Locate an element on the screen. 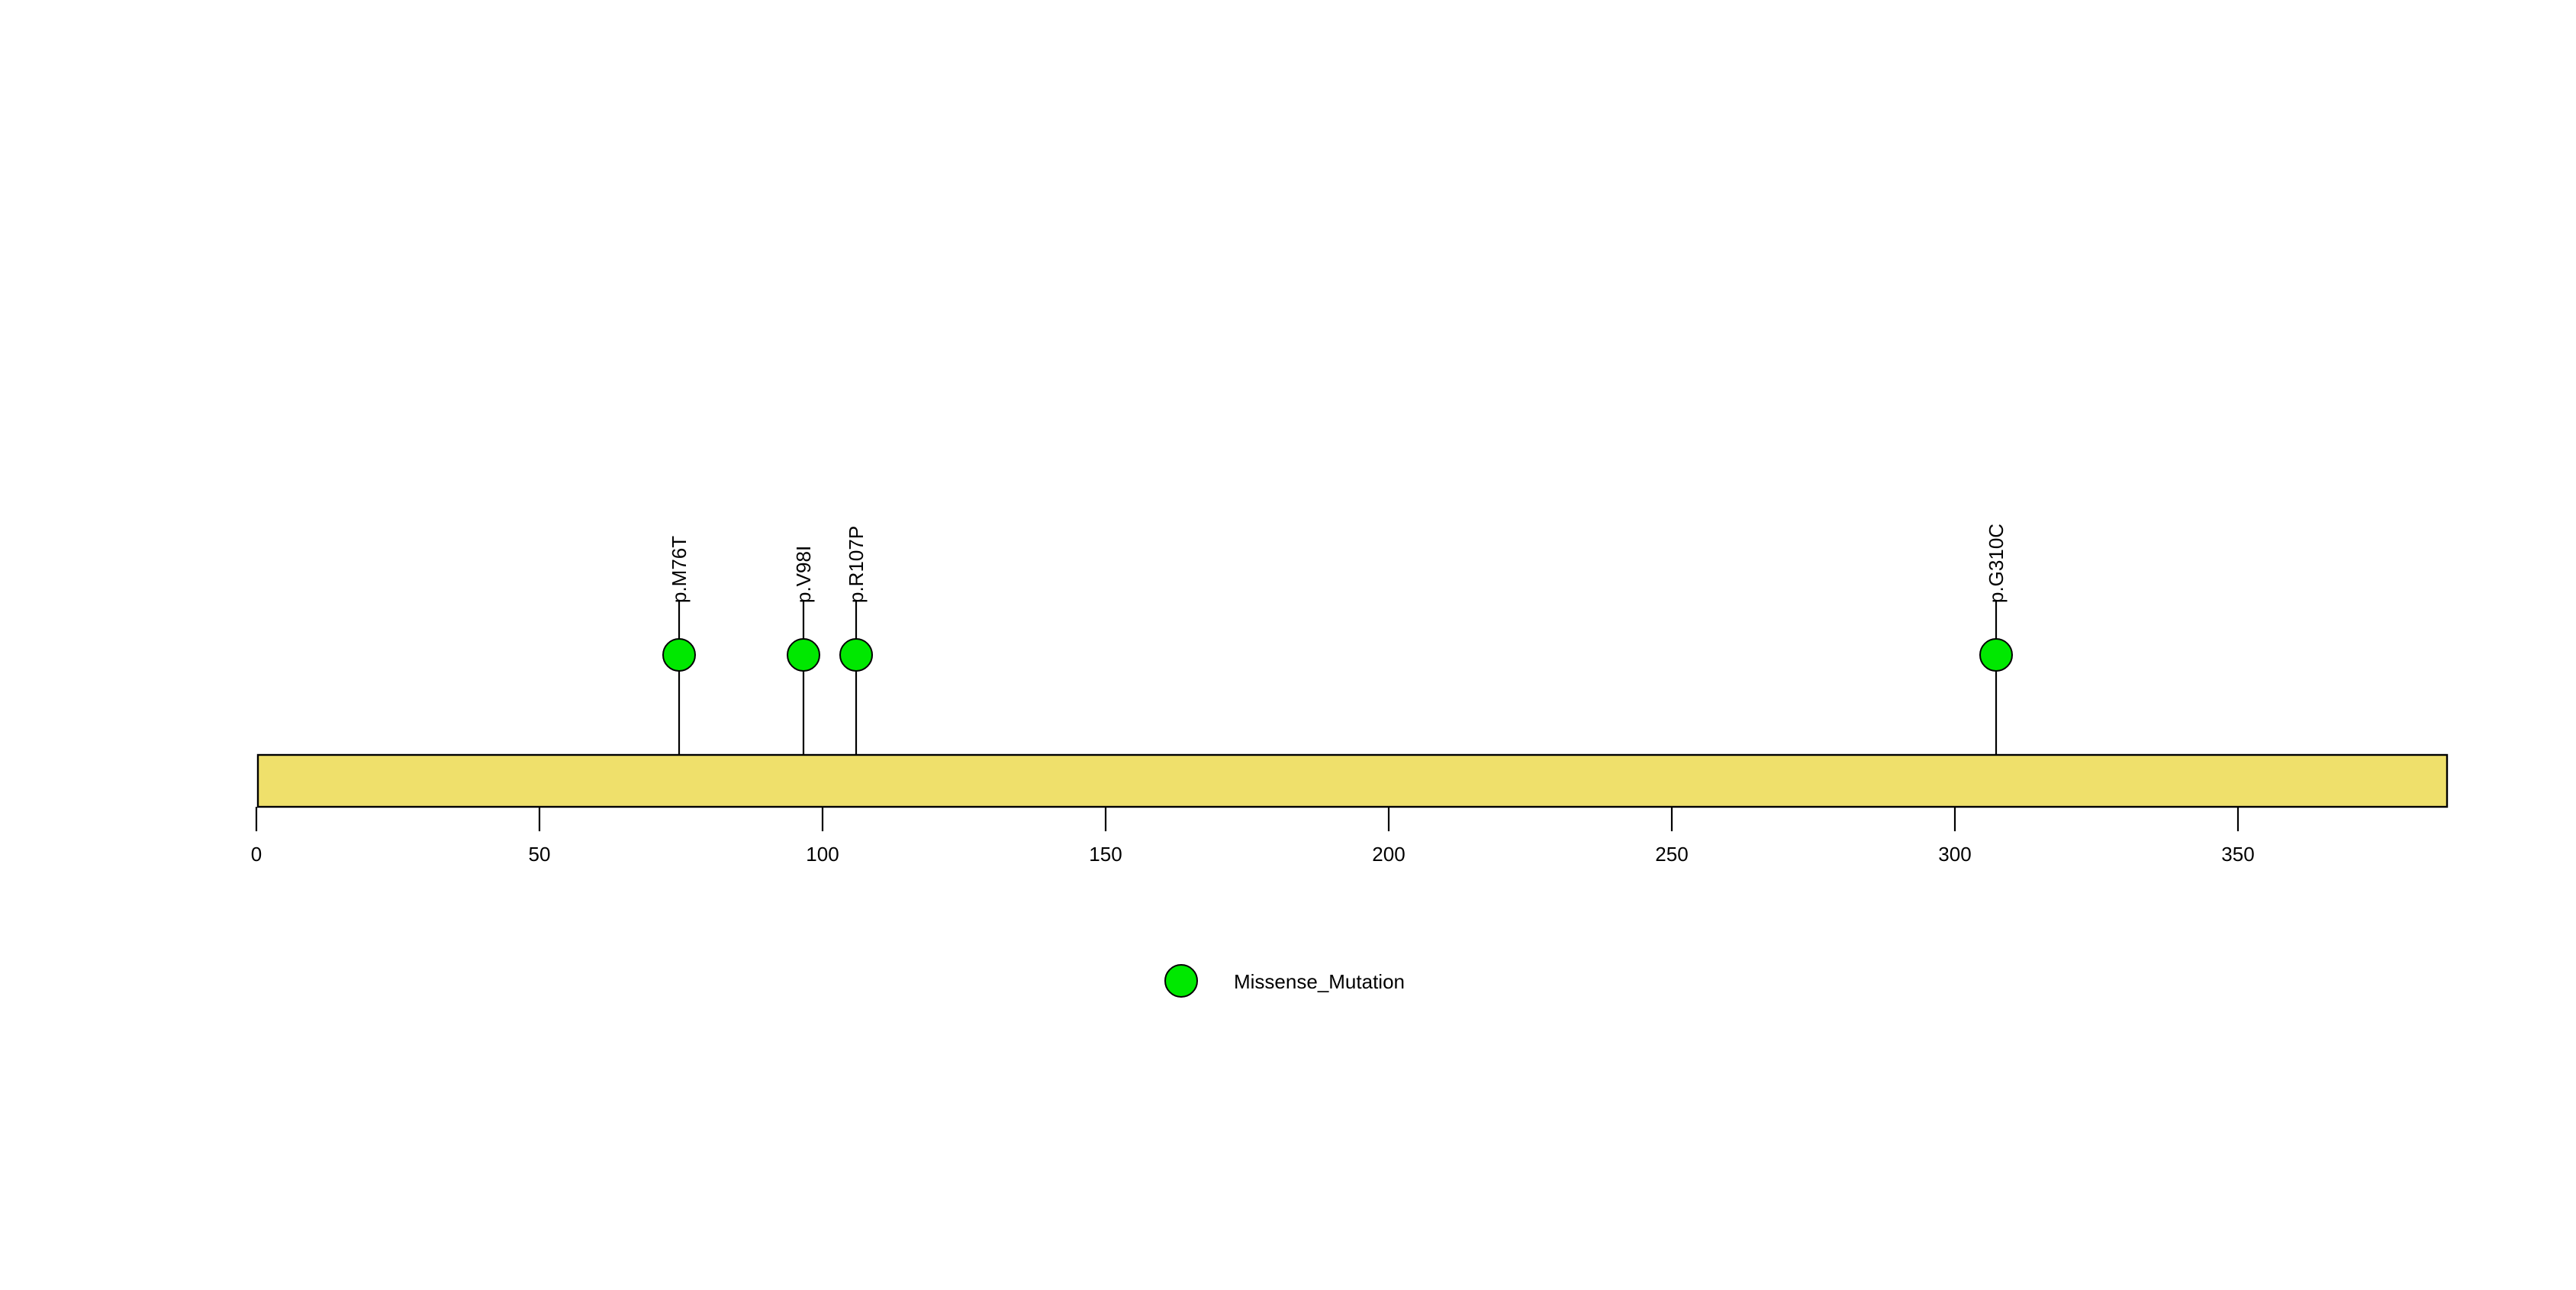 This screenshot has height=1290, width=2576. mutation-label-r107p: p.R107P is located at coordinates (856, 565).